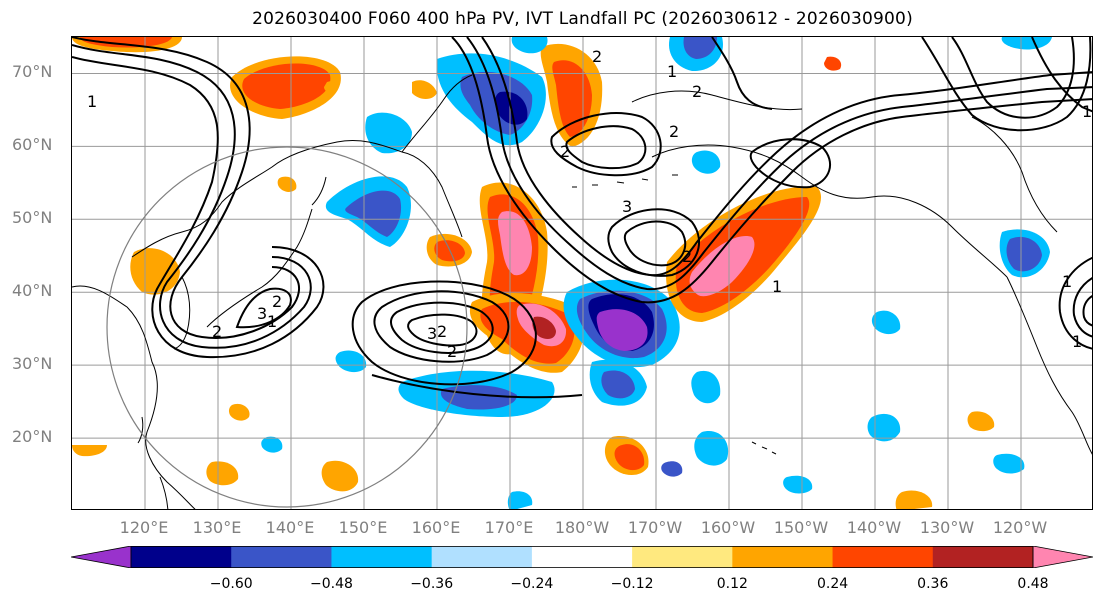 Image resolution: width=1105 pixels, height=604 pixels. Describe the element at coordinates (363, 527) in the screenshot. I see `longitude-label: 150°E` at that location.